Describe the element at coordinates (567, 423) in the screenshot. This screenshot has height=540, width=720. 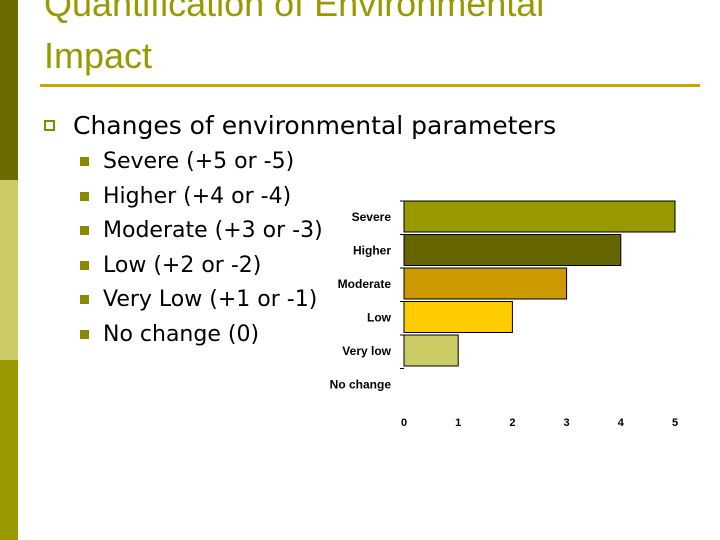
I see `x-tick-label: 3` at that location.